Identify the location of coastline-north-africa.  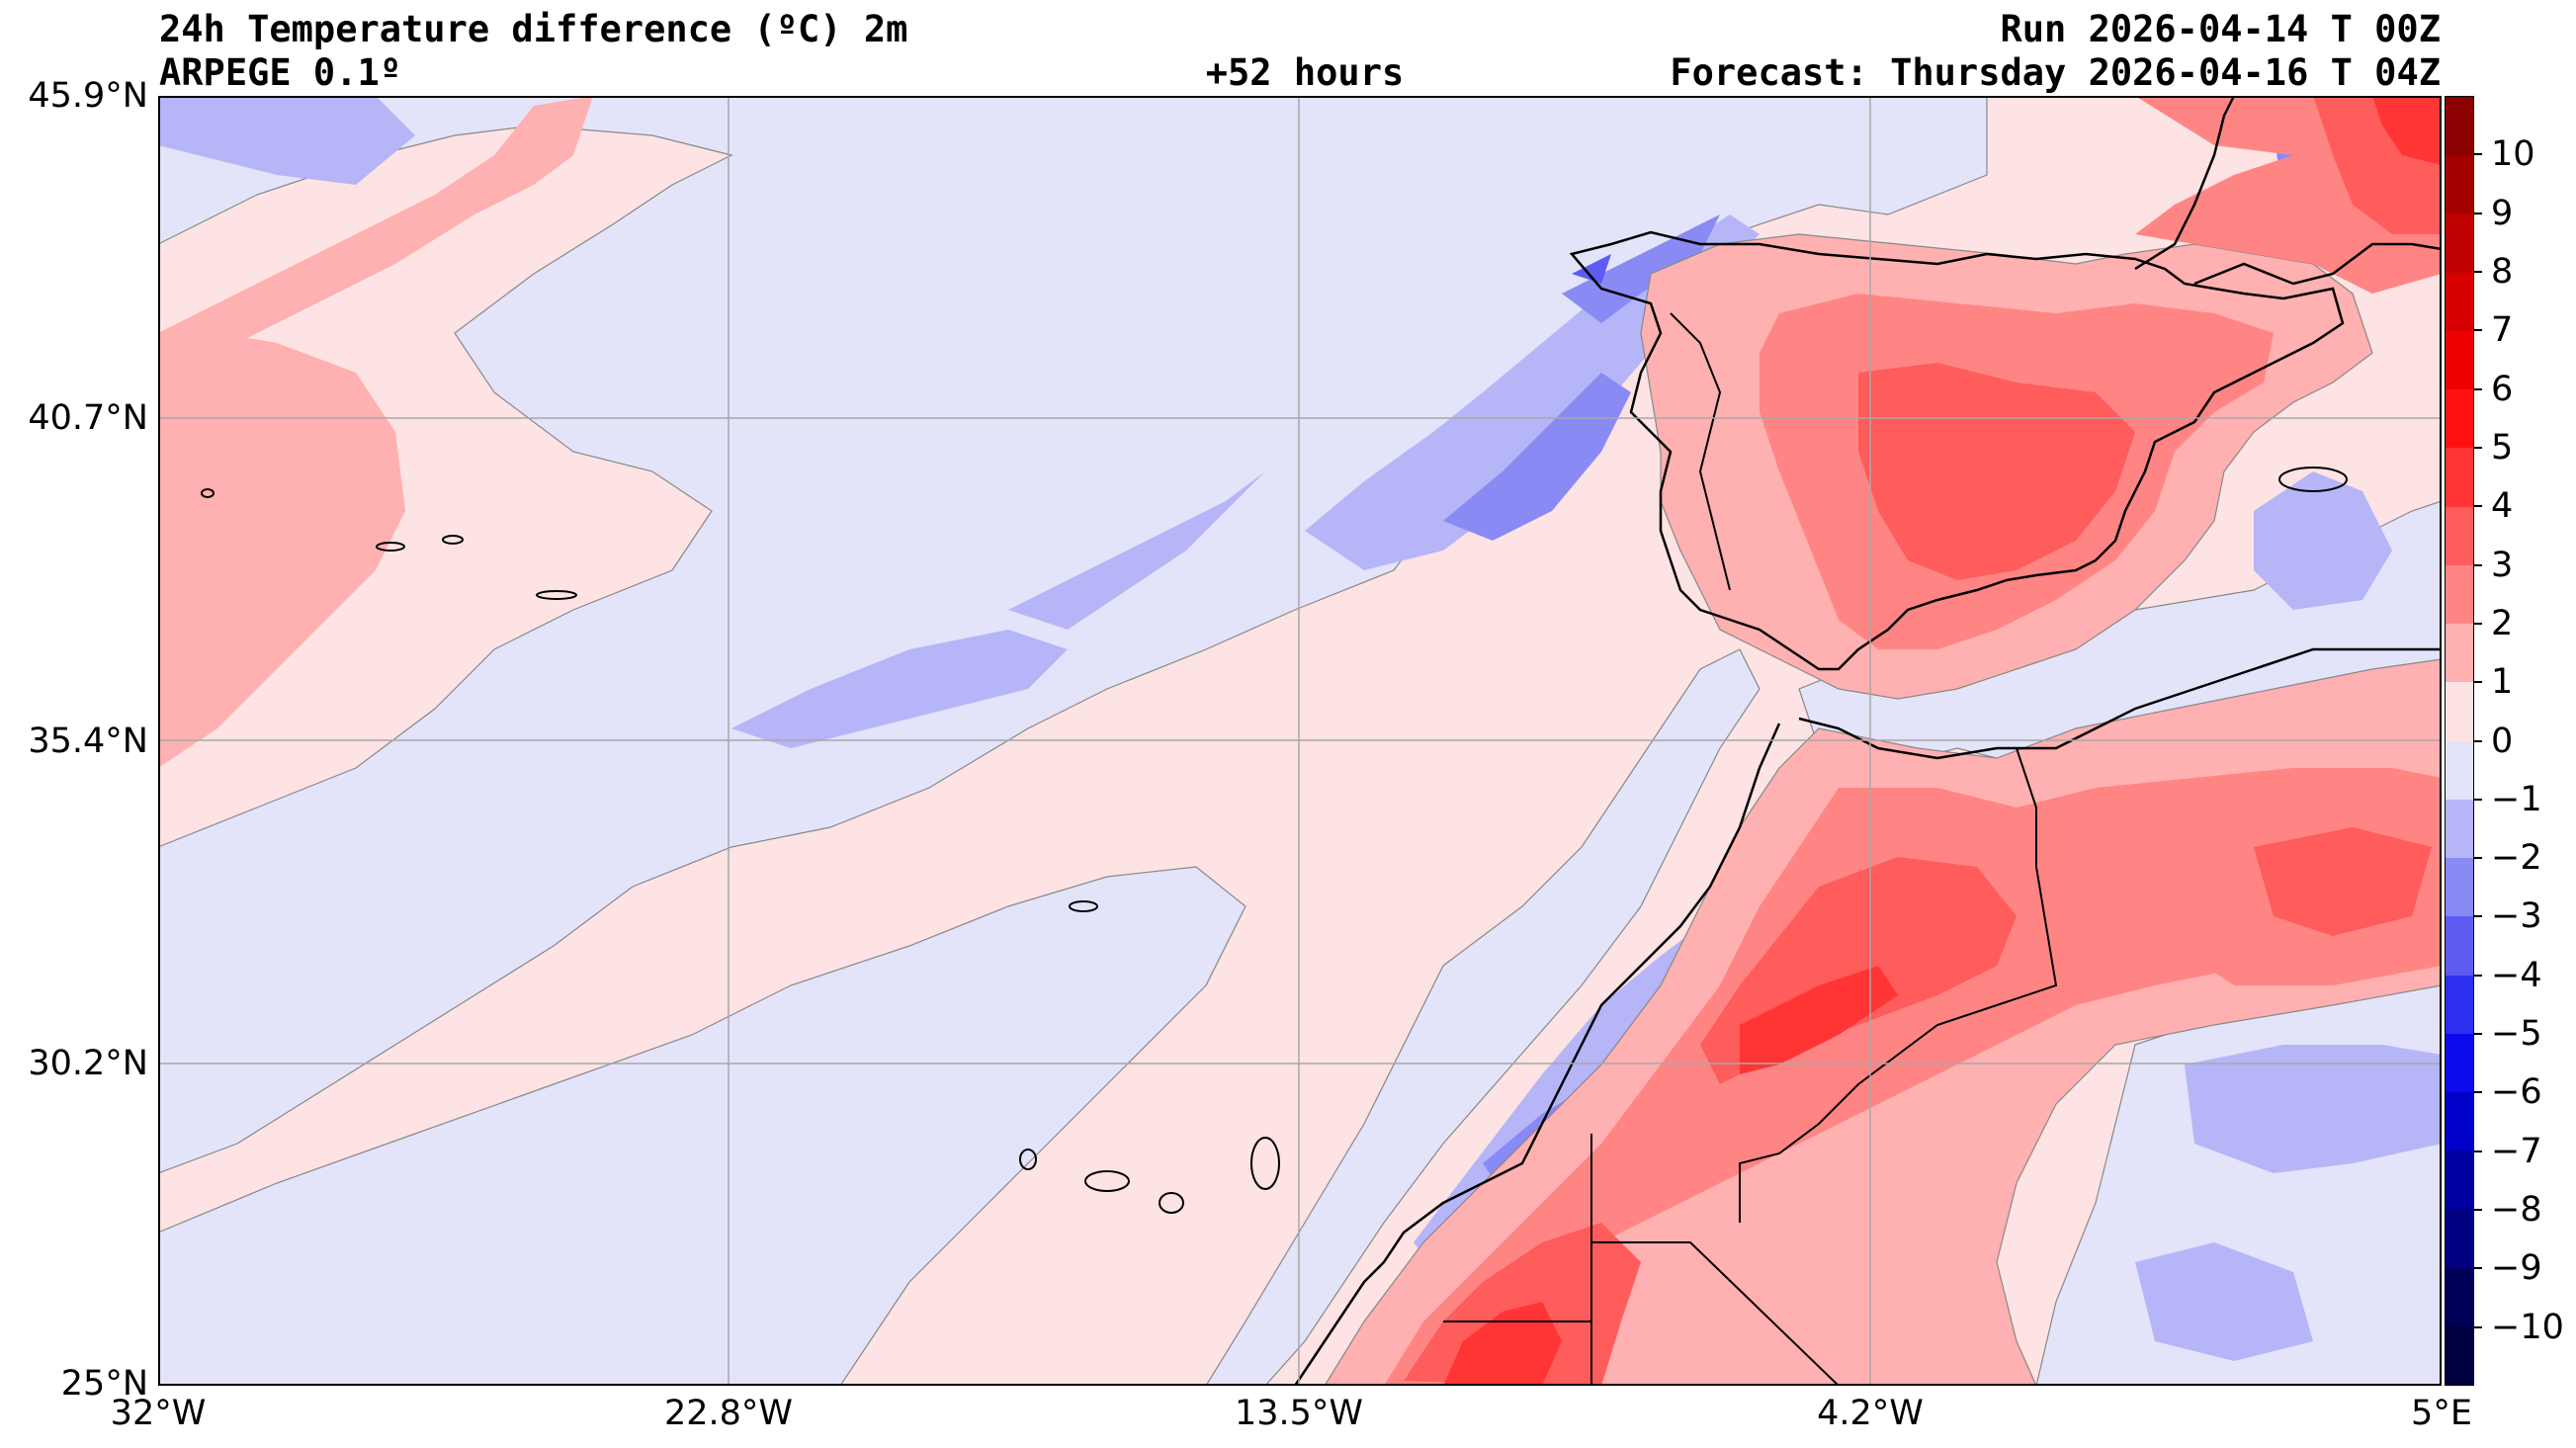
(2120, 703).